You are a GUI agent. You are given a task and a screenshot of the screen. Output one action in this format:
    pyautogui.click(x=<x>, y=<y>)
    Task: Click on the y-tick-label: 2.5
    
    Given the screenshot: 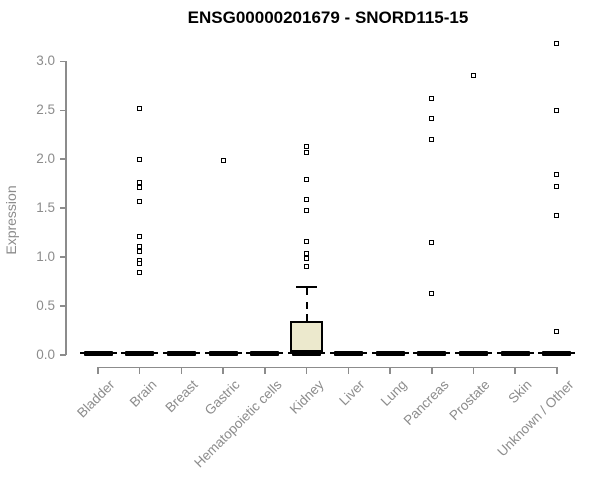 What is the action you would take?
    pyautogui.click(x=45, y=110)
    